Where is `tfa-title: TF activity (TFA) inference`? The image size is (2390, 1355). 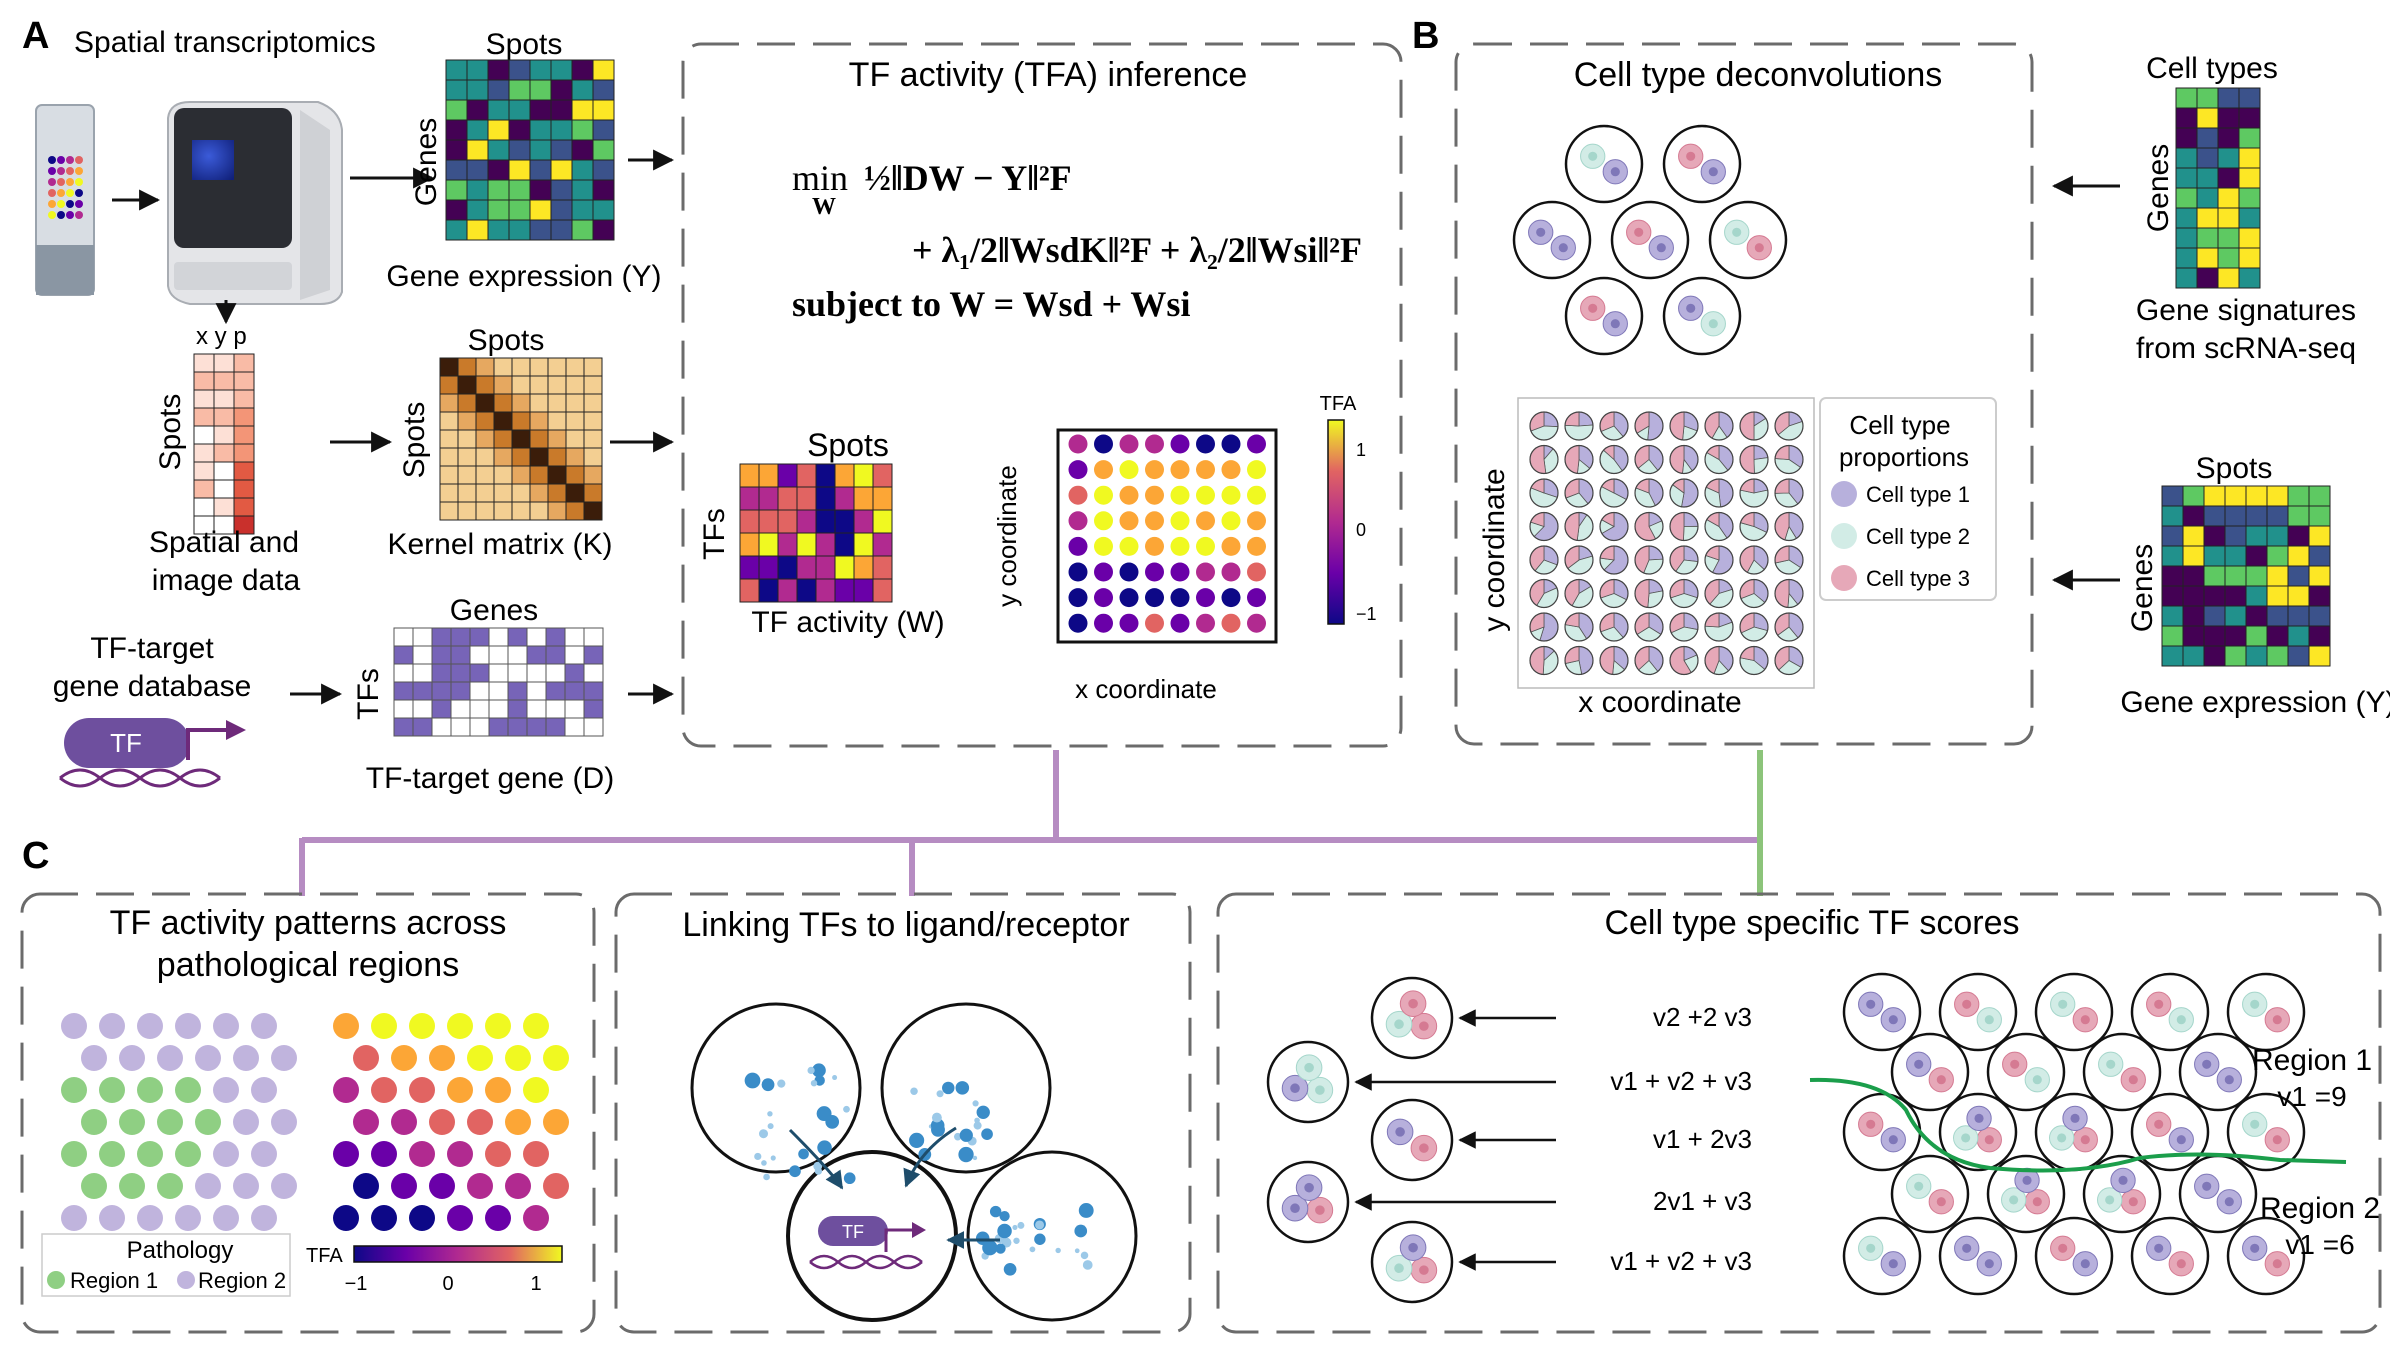
tfa-title: TF activity (TFA) inference is located at coordinates (1048, 75).